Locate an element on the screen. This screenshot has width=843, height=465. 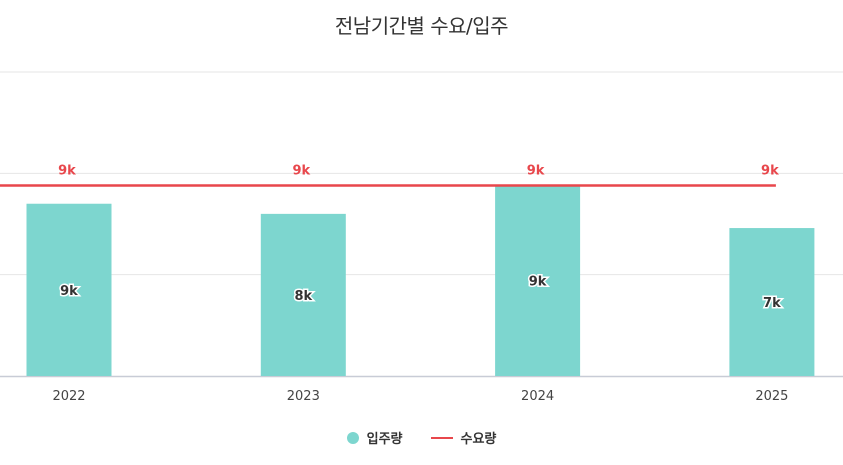
line-label-2023: 9k is located at coordinates (301, 170).